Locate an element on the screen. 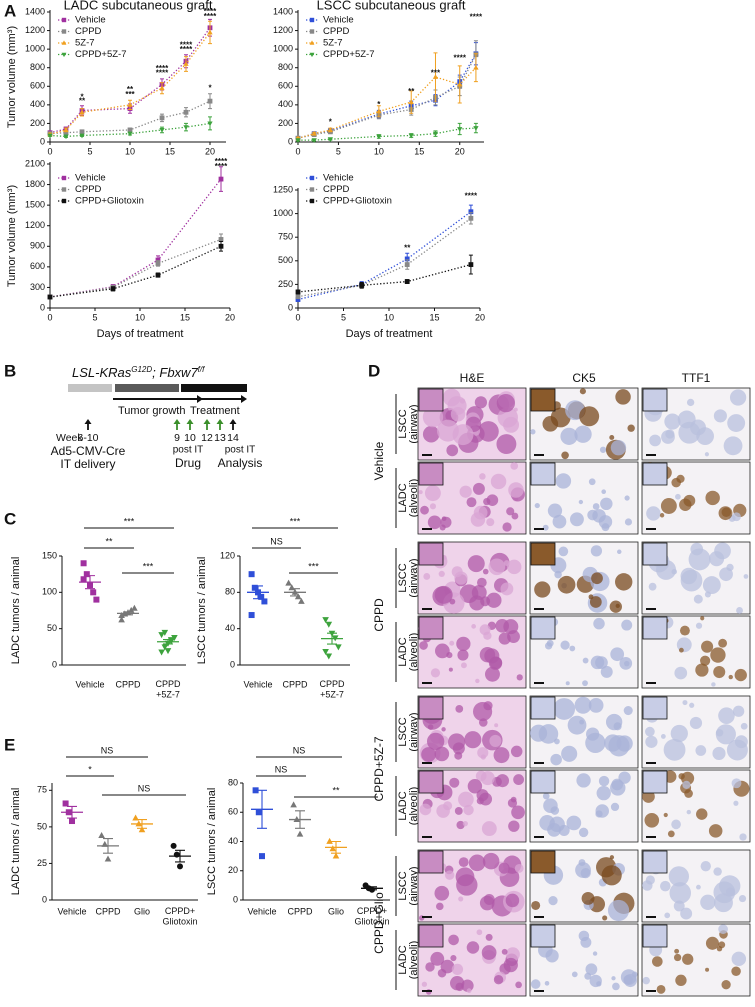 Image resolution: width=755 pixels, height=1007 pixels. x-tick-label: 0 is located at coordinates (297, 317).